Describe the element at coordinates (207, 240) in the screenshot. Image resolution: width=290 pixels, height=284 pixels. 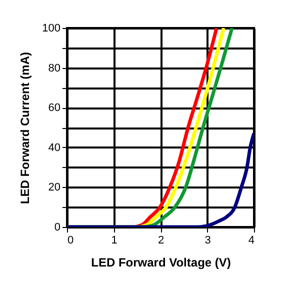
I see `x-tick-label: 3` at that location.